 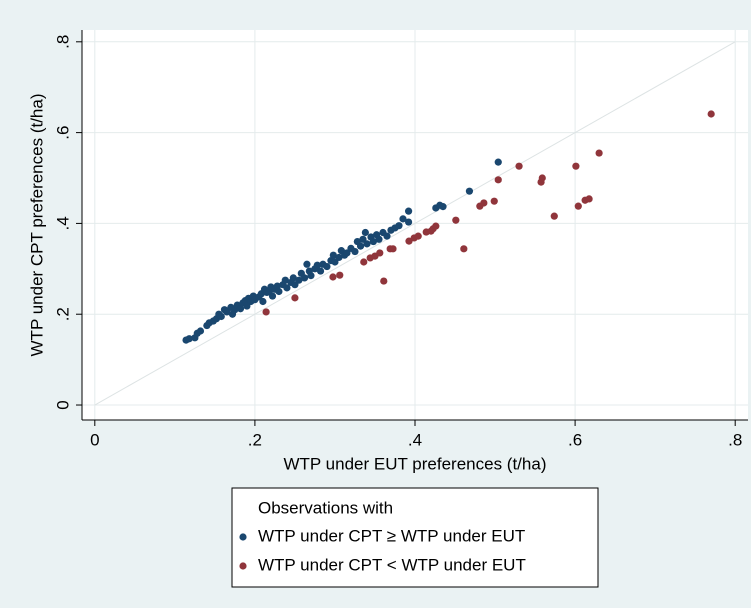 What do you see at coordinates (392, 564) in the screenshot?
I see `legend-label: WTP under CPT < WTP under EUT` at bounding box center [392, 564].